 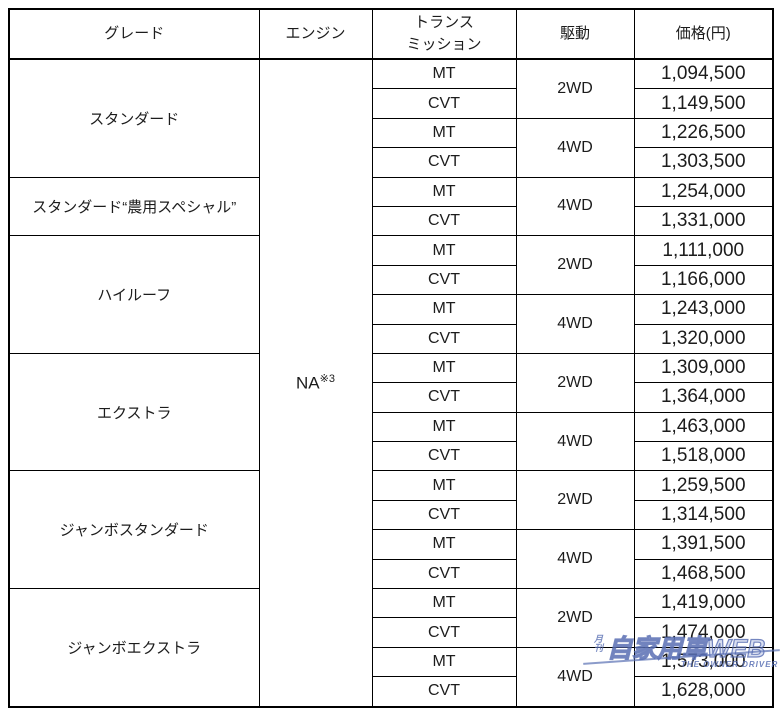 What do you see at coordinates (134, 206) in the screenshot?
I see `grade-cell: スタンダード“農用スペシャル”` at bounding box center [134, 206].